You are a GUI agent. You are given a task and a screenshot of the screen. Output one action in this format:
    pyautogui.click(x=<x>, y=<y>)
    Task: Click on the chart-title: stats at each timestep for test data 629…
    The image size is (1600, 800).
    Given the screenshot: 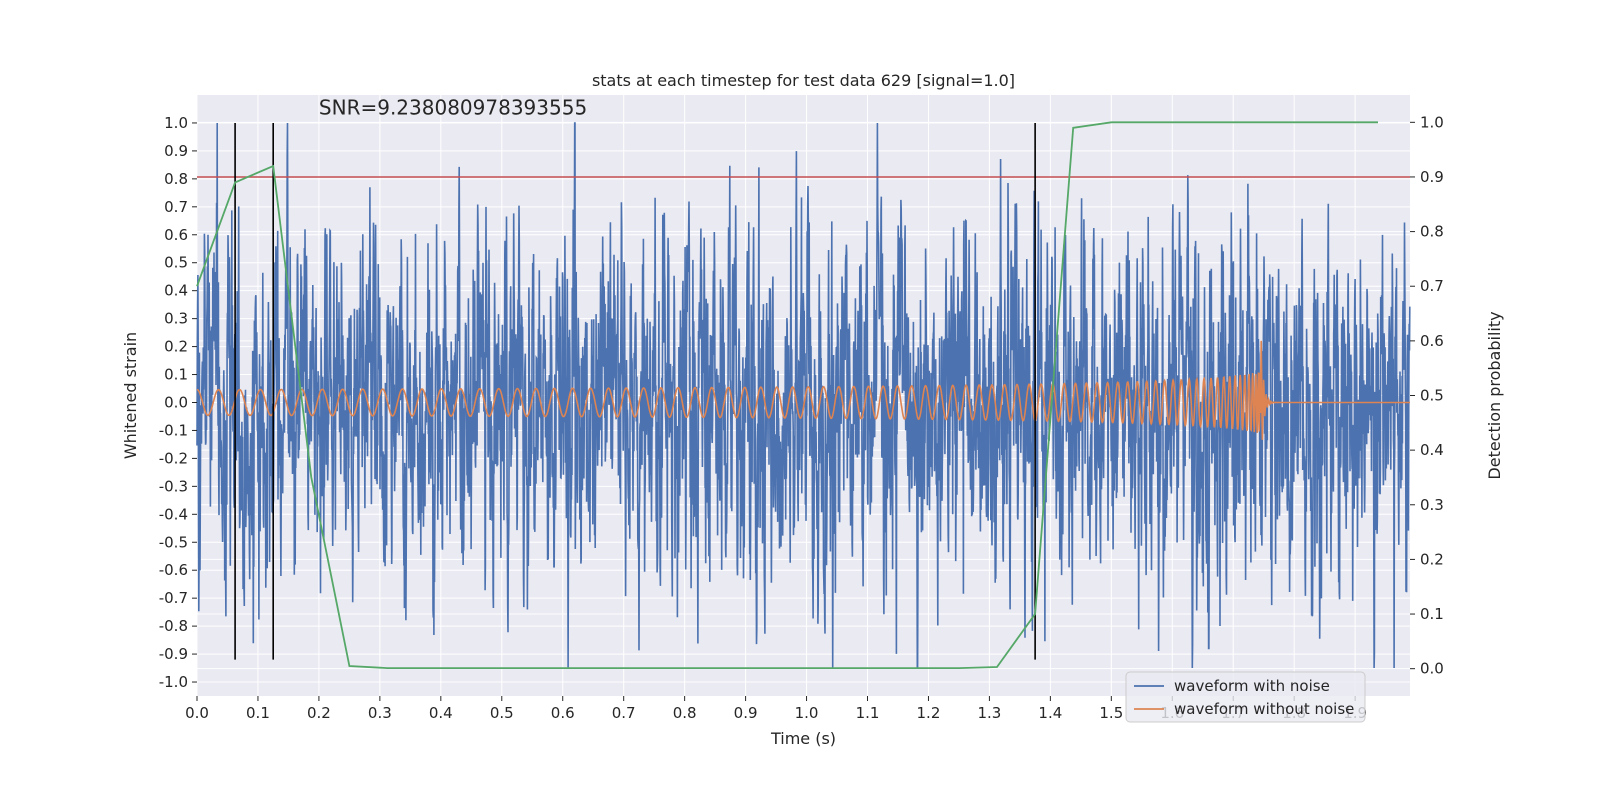 What is the action you would take?
    pyautogui.click(x=803, y=80)
    